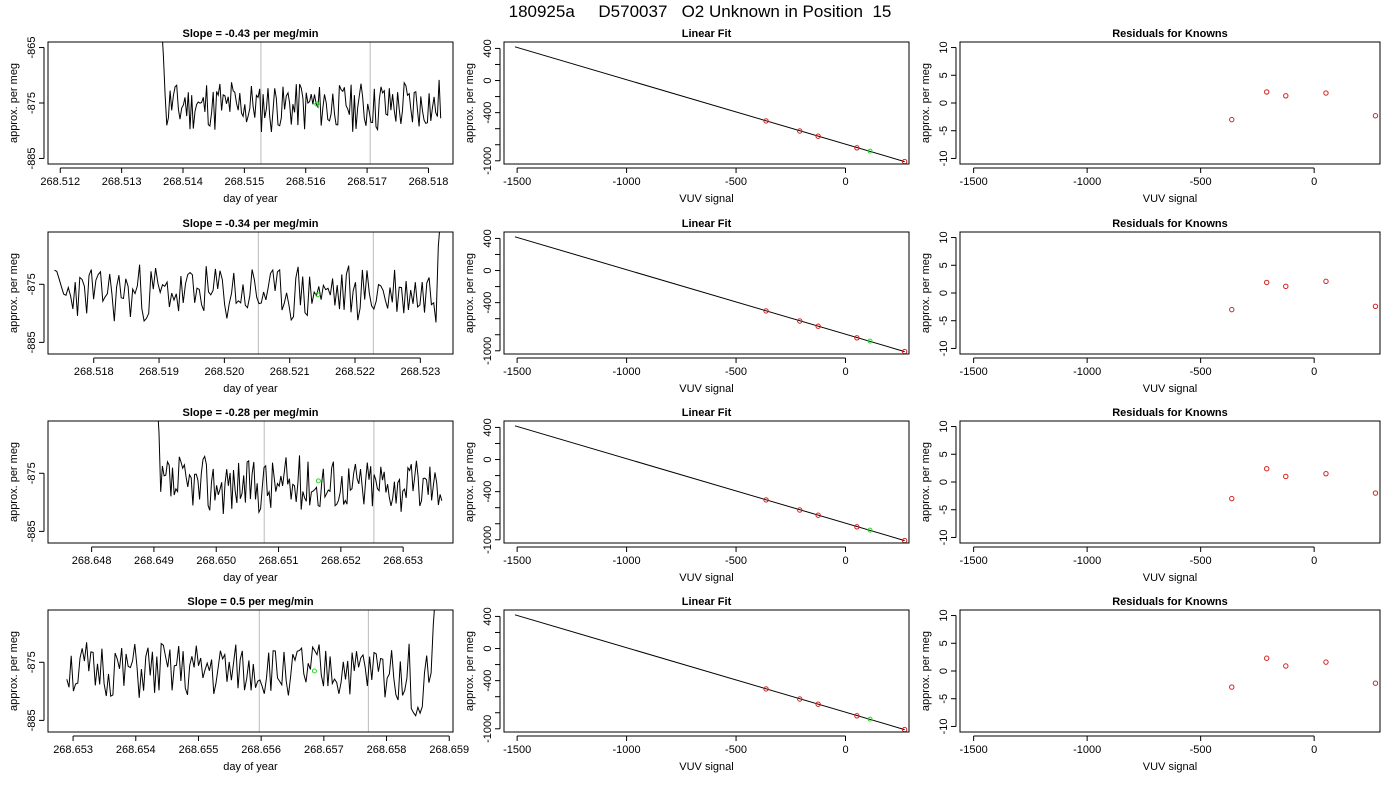 Image resolution: width=1400 pixels, height=800 pixels. What do you see at coordinates (387, 750) in the screenshot?
I see `x-tick-label: 268.658` at bounding box center [387, 750].